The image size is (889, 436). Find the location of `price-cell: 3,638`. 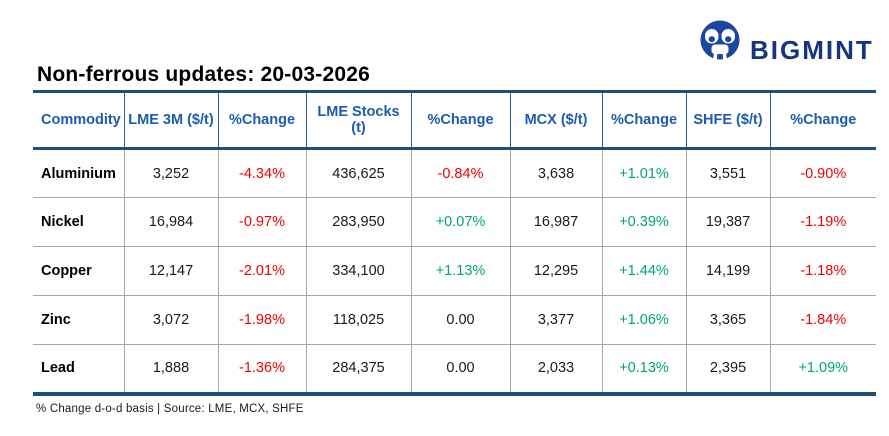

price-cell: 3,638 is located at coordinates (555, 173).